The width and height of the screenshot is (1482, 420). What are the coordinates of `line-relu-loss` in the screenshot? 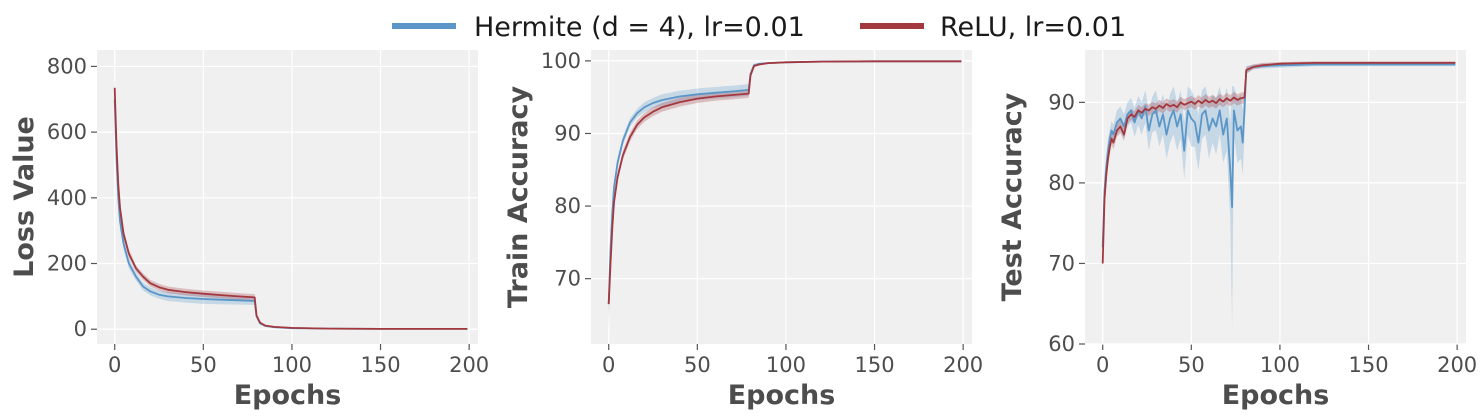 It's located at (290, 208).